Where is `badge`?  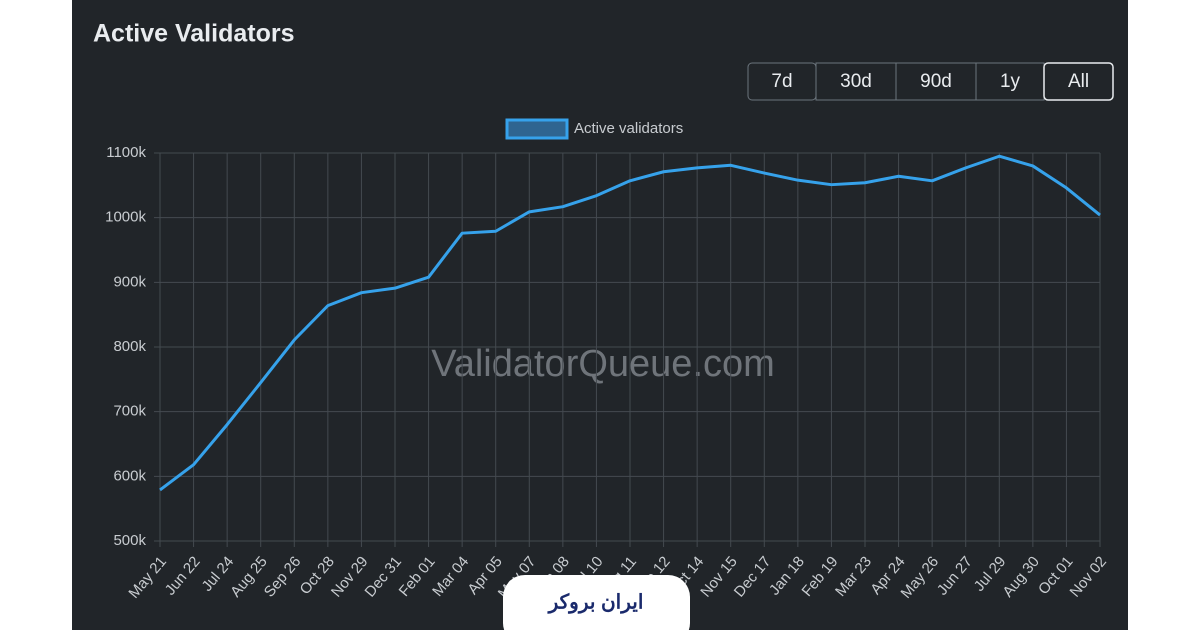 badge is located at coordinates (596, 605).